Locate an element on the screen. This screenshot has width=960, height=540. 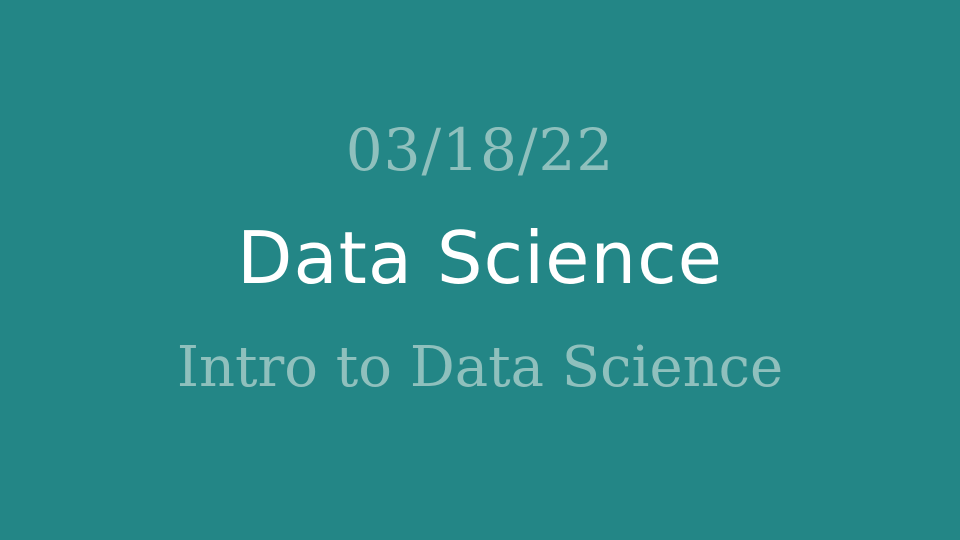
slide-title: Data Science is located at coordinates (480, 258).